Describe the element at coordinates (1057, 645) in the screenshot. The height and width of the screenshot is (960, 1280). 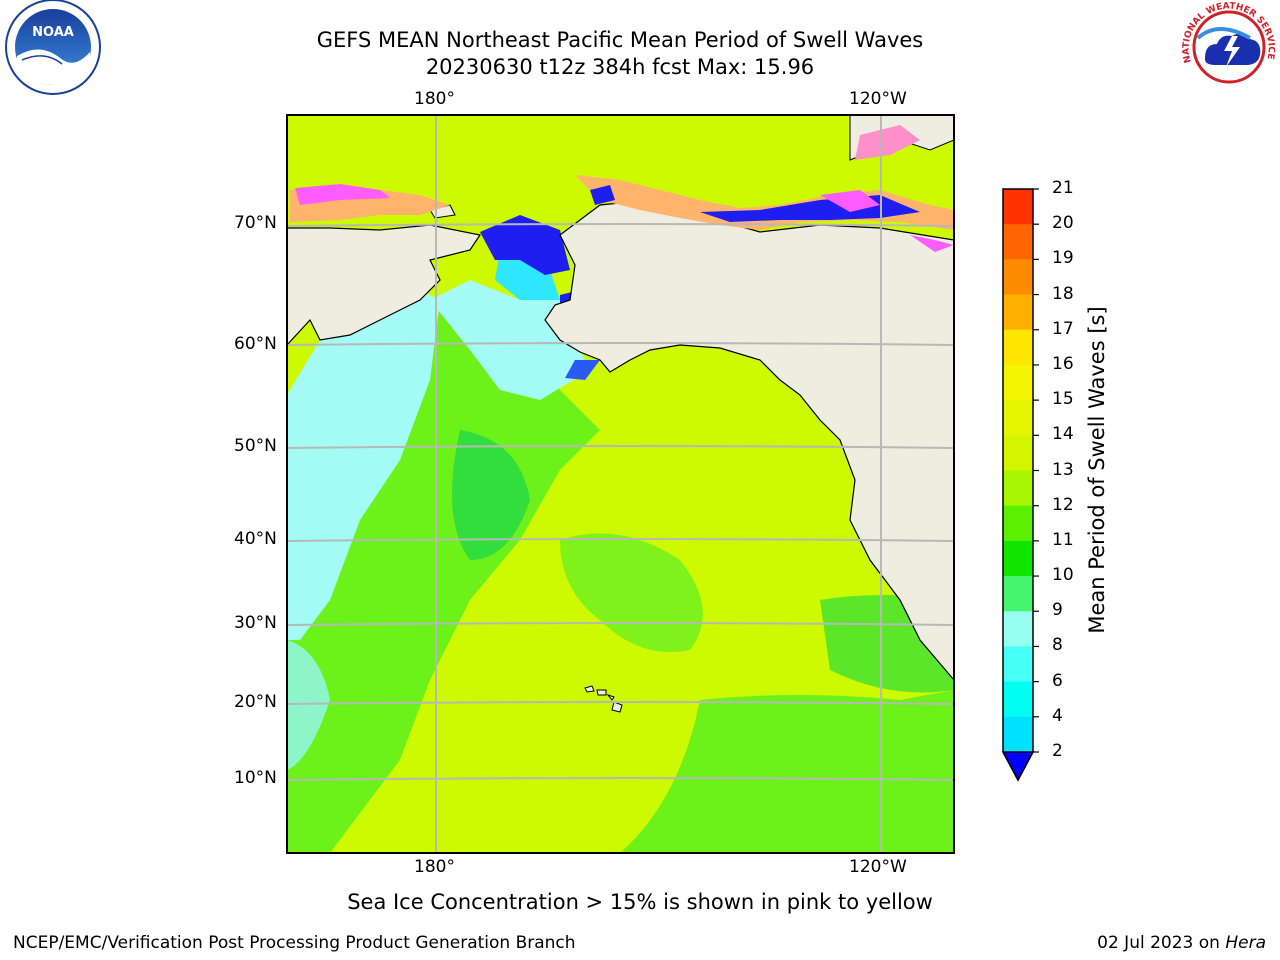
I see `colorbar-tick-label: 8` at that location.